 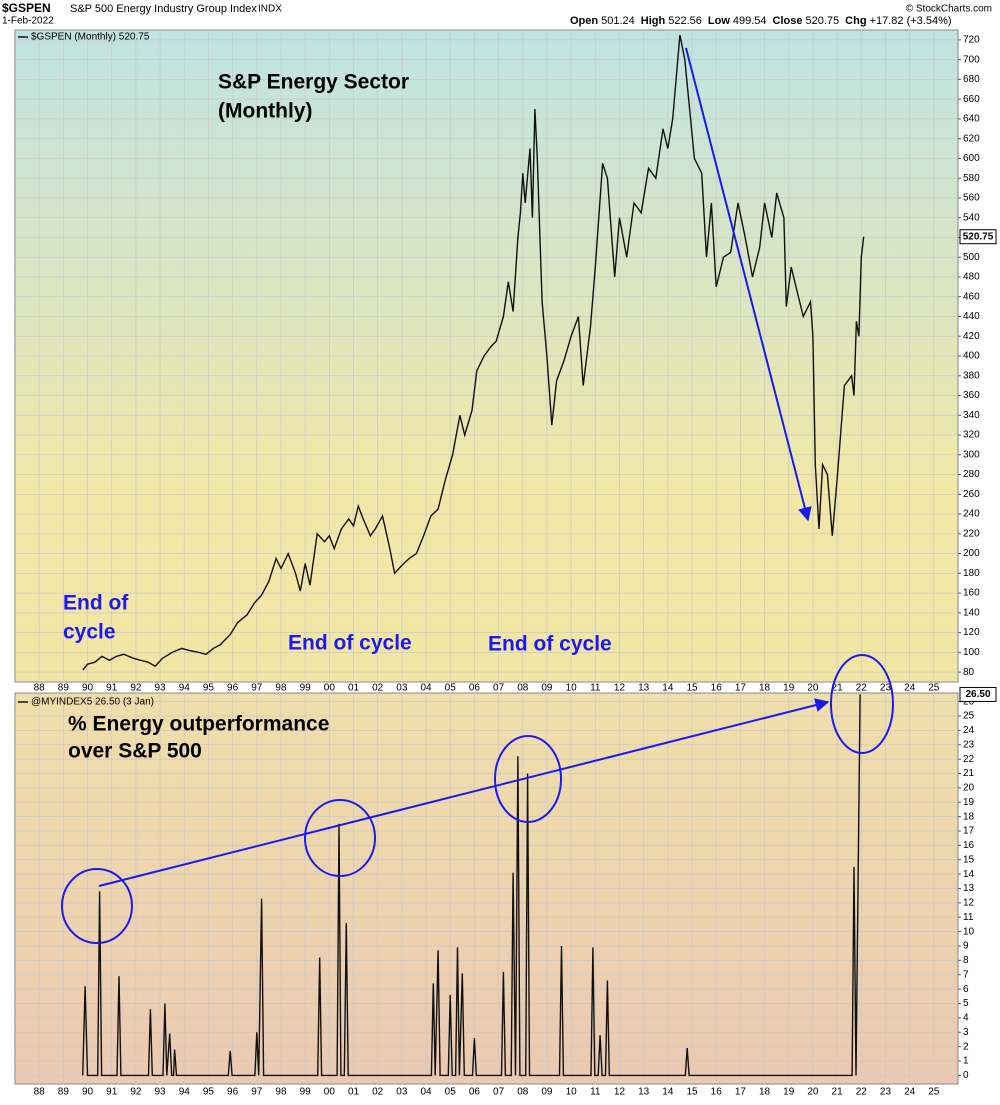 What do you see at coordinates (668, 688) in the screenshot?
I see `x-tick-label: 14` at bounding box center [668, 688].